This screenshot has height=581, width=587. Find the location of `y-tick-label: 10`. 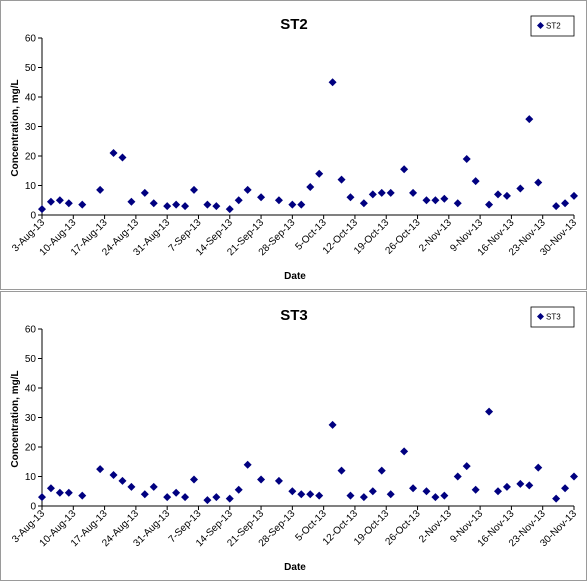

y-tick-label: 10 is located at coordinates (31, 186).